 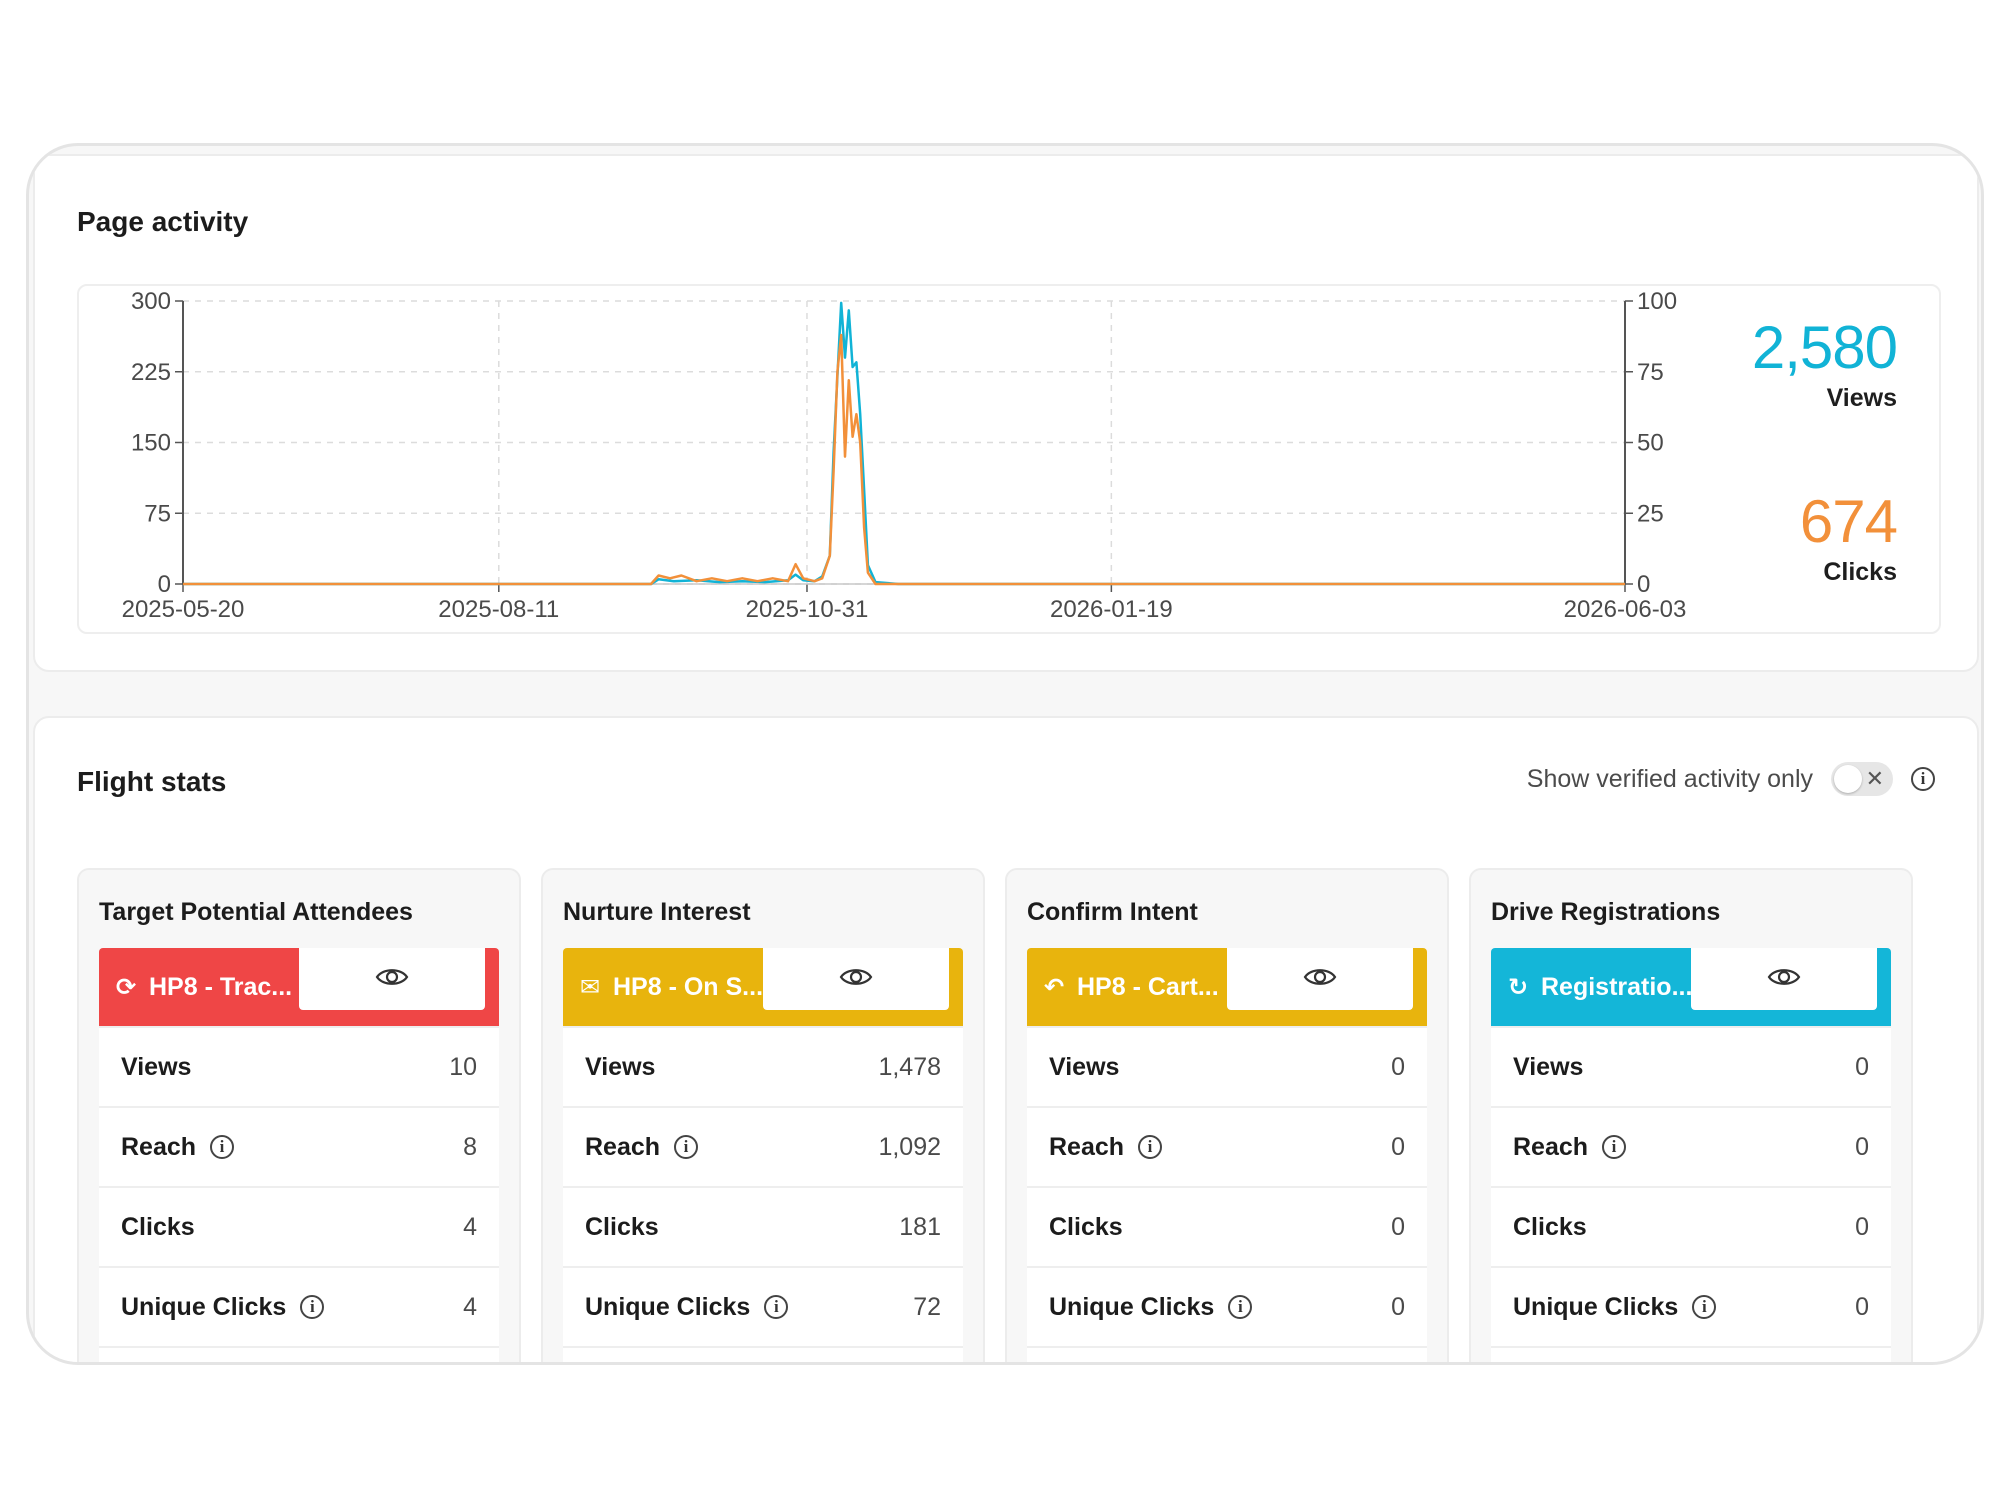 What do you see at coordinates (1874, 778) in the screenshot?
I see `close-icon: ✕` at bounding box center [1874, 778].